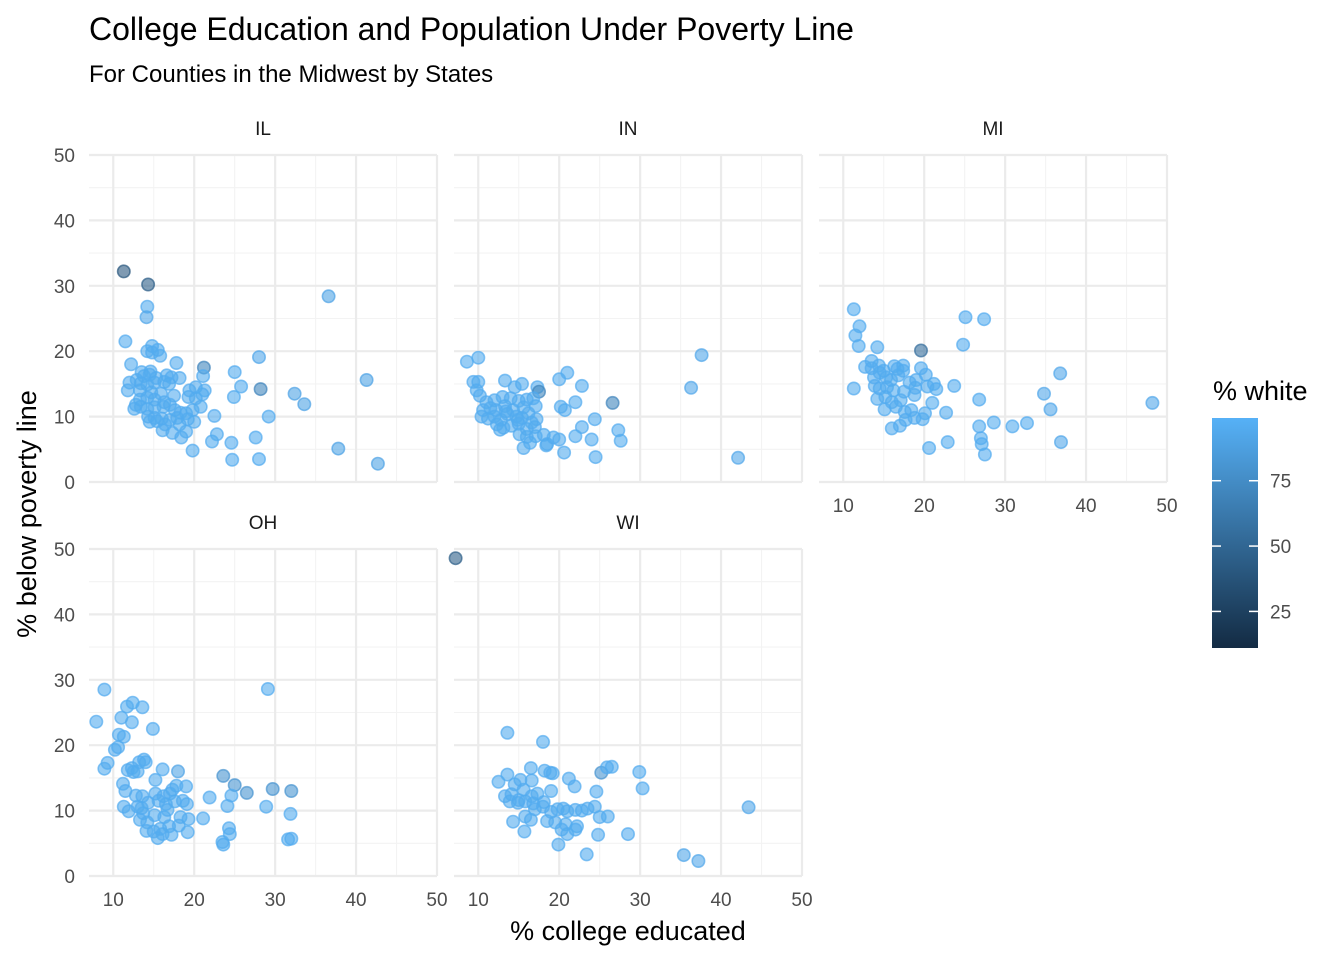 Image resolution: width=1344 pixels, height=960 pixels. I want to click on x-tick-label: 20, so click(194, 900).